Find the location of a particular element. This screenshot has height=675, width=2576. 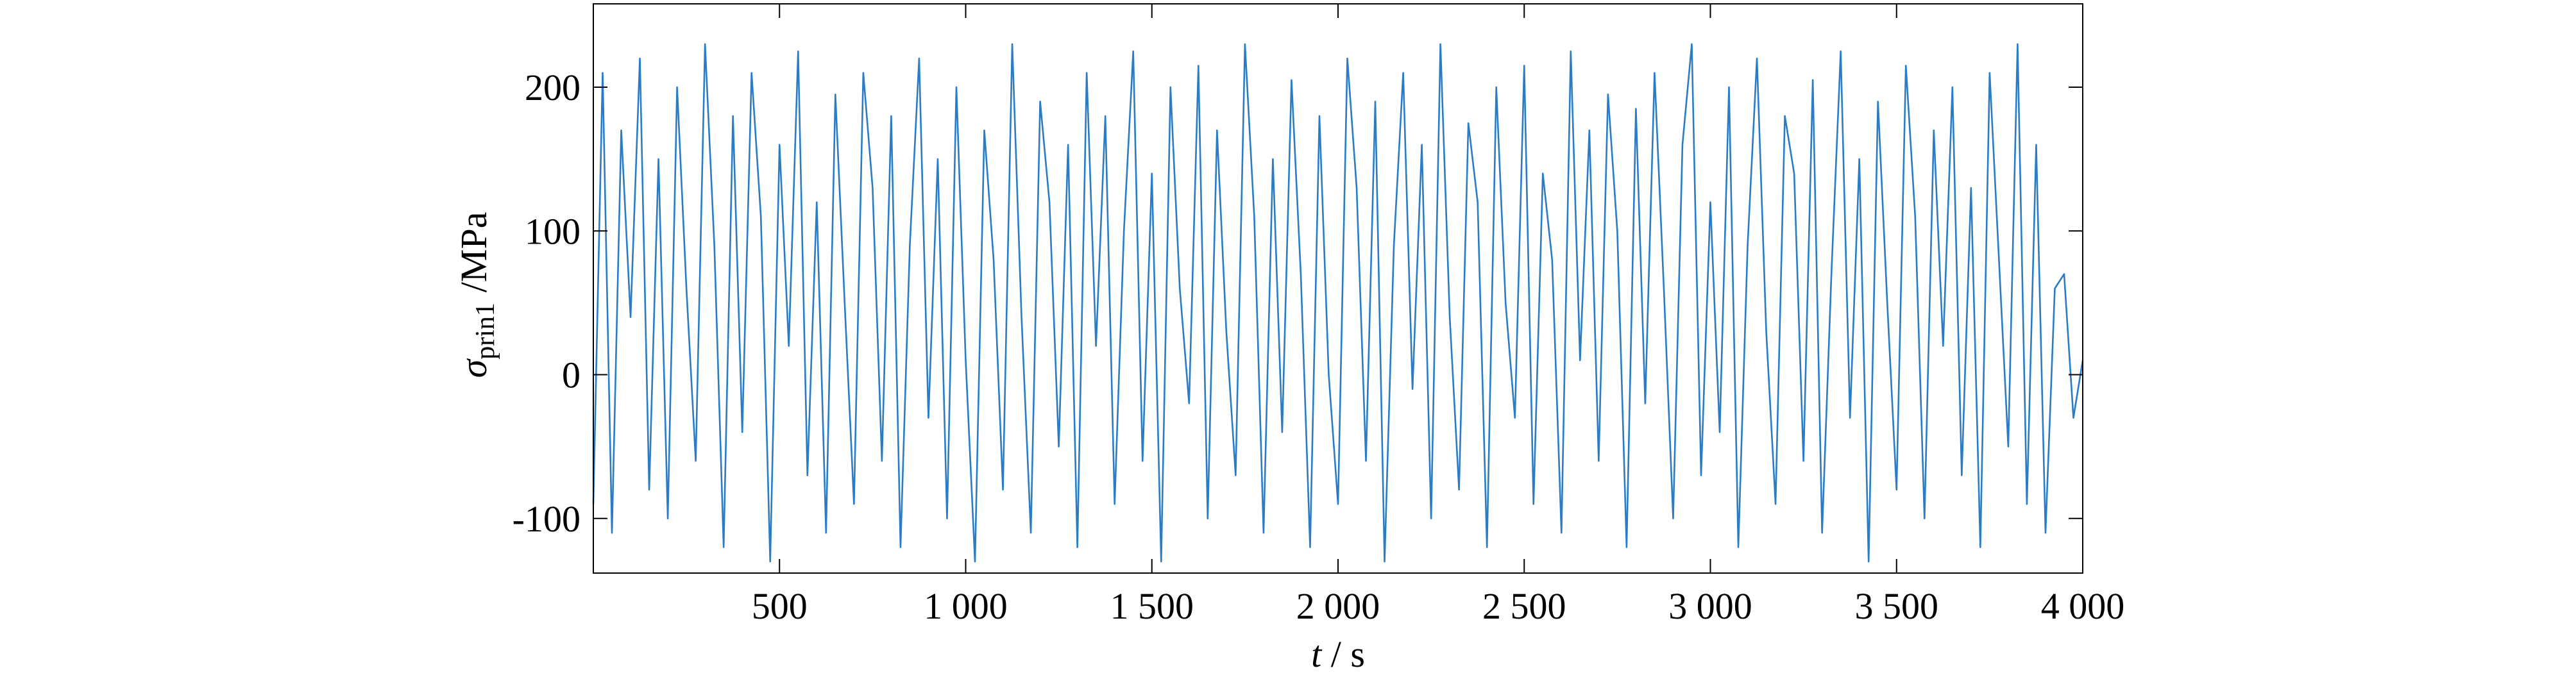

x-axis-label: t / s is located at coordinates (1338, 653).